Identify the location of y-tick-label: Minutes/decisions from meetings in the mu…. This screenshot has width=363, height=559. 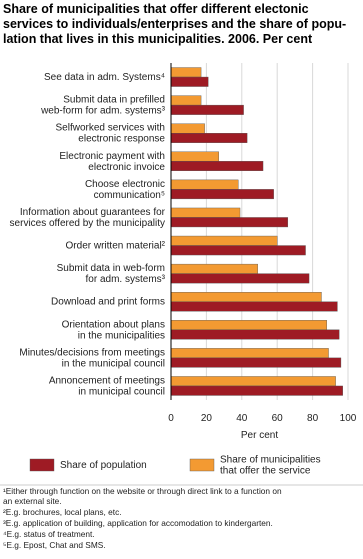
(92, 358).